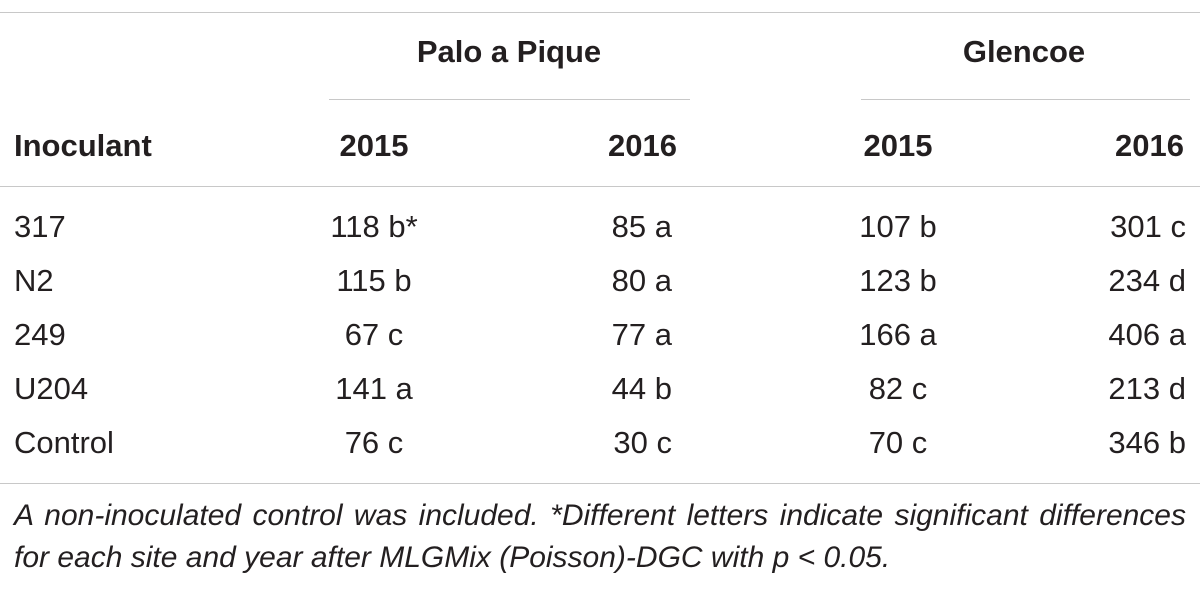 Image resolution: width=1200 pixels, height=589 pixels. I want to click on table-cell: 30 c, so click(642, 442).